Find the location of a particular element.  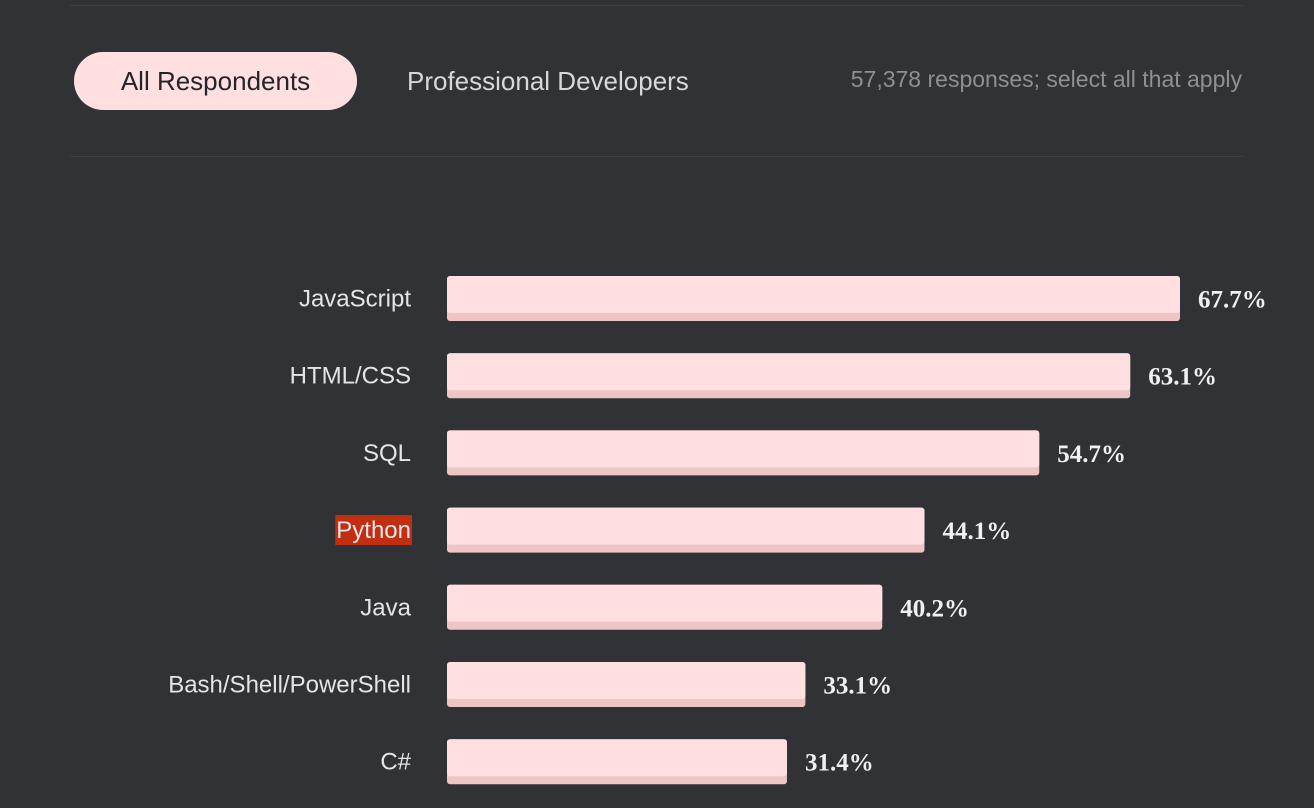

header-divider is located at coordinates (656, 156).